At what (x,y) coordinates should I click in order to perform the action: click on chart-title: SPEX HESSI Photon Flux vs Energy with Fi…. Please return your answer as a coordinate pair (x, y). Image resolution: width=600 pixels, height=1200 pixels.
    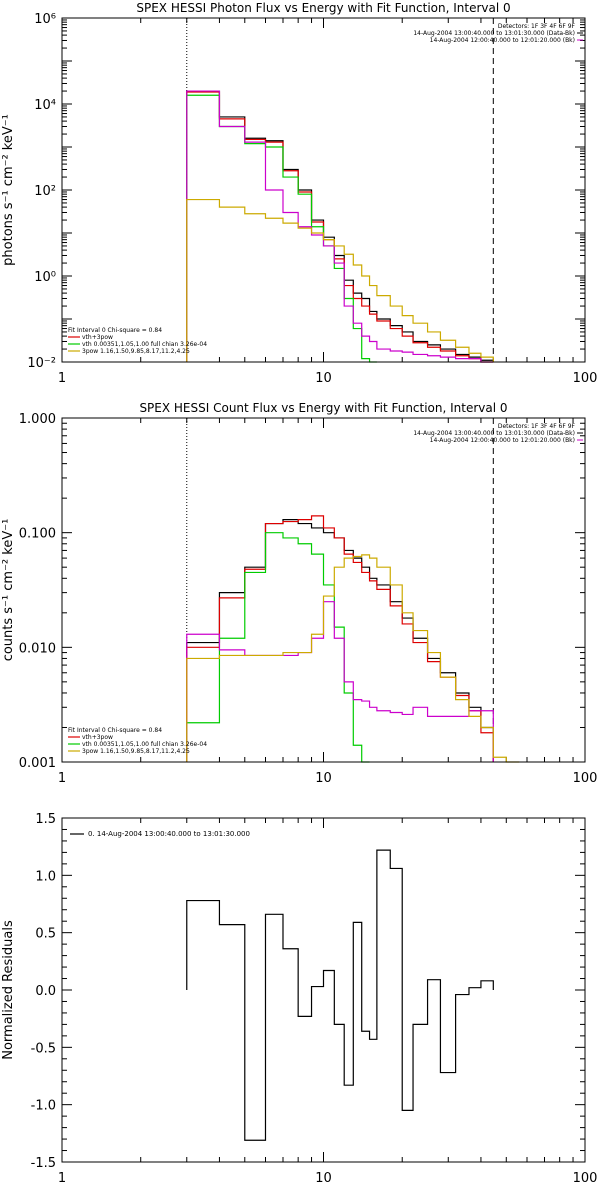
    Looking at the image, I should click on (323, 8).